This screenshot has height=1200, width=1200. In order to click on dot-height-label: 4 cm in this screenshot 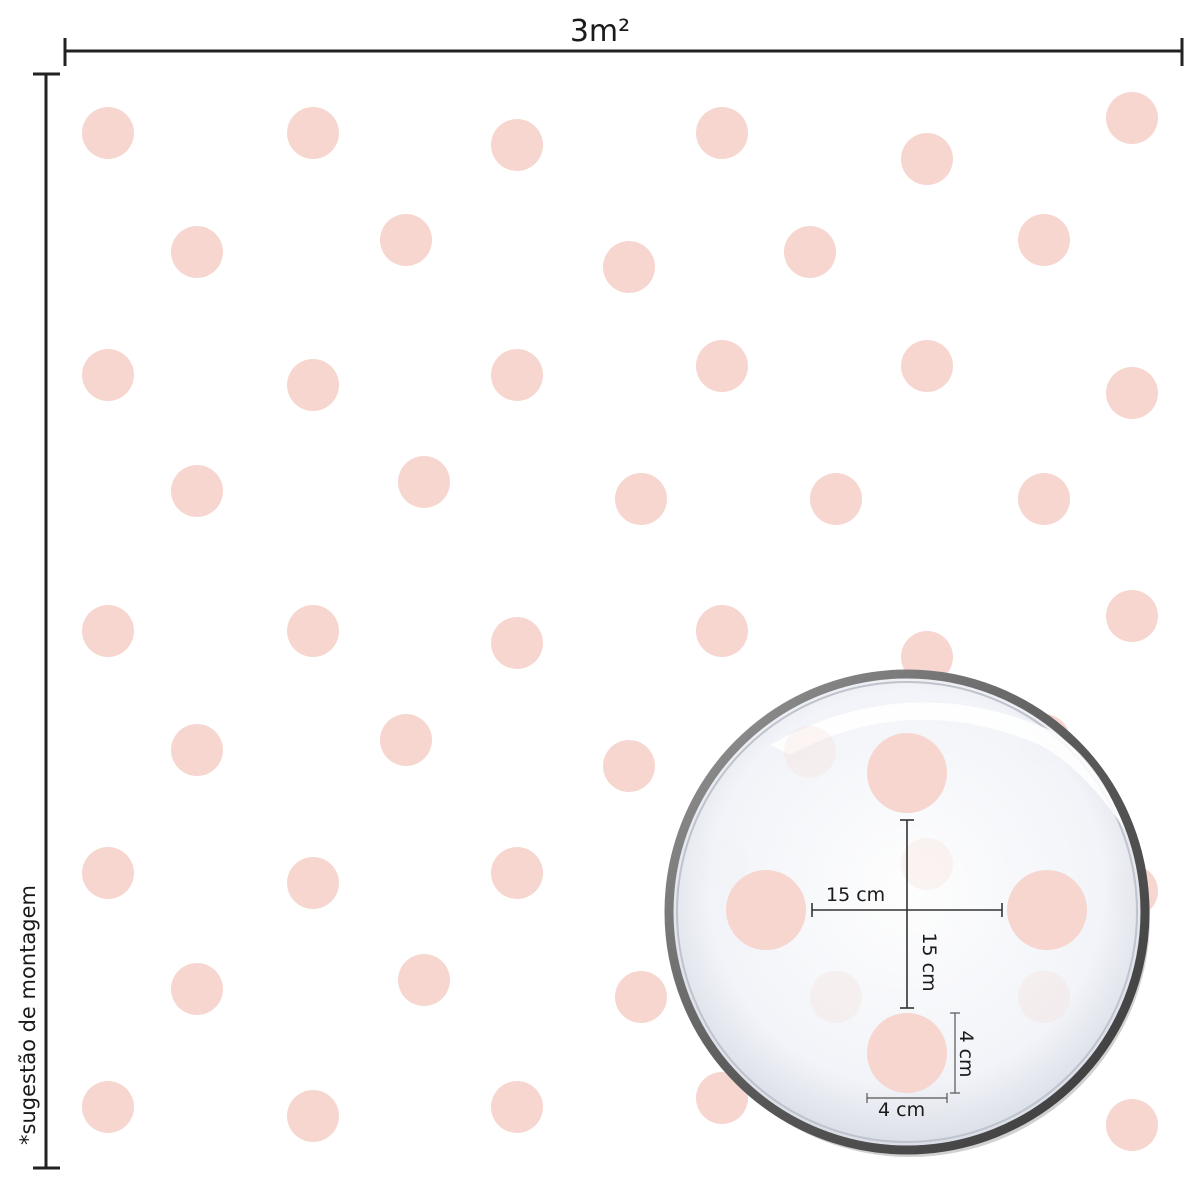, I will do `click(966, 1054)`.